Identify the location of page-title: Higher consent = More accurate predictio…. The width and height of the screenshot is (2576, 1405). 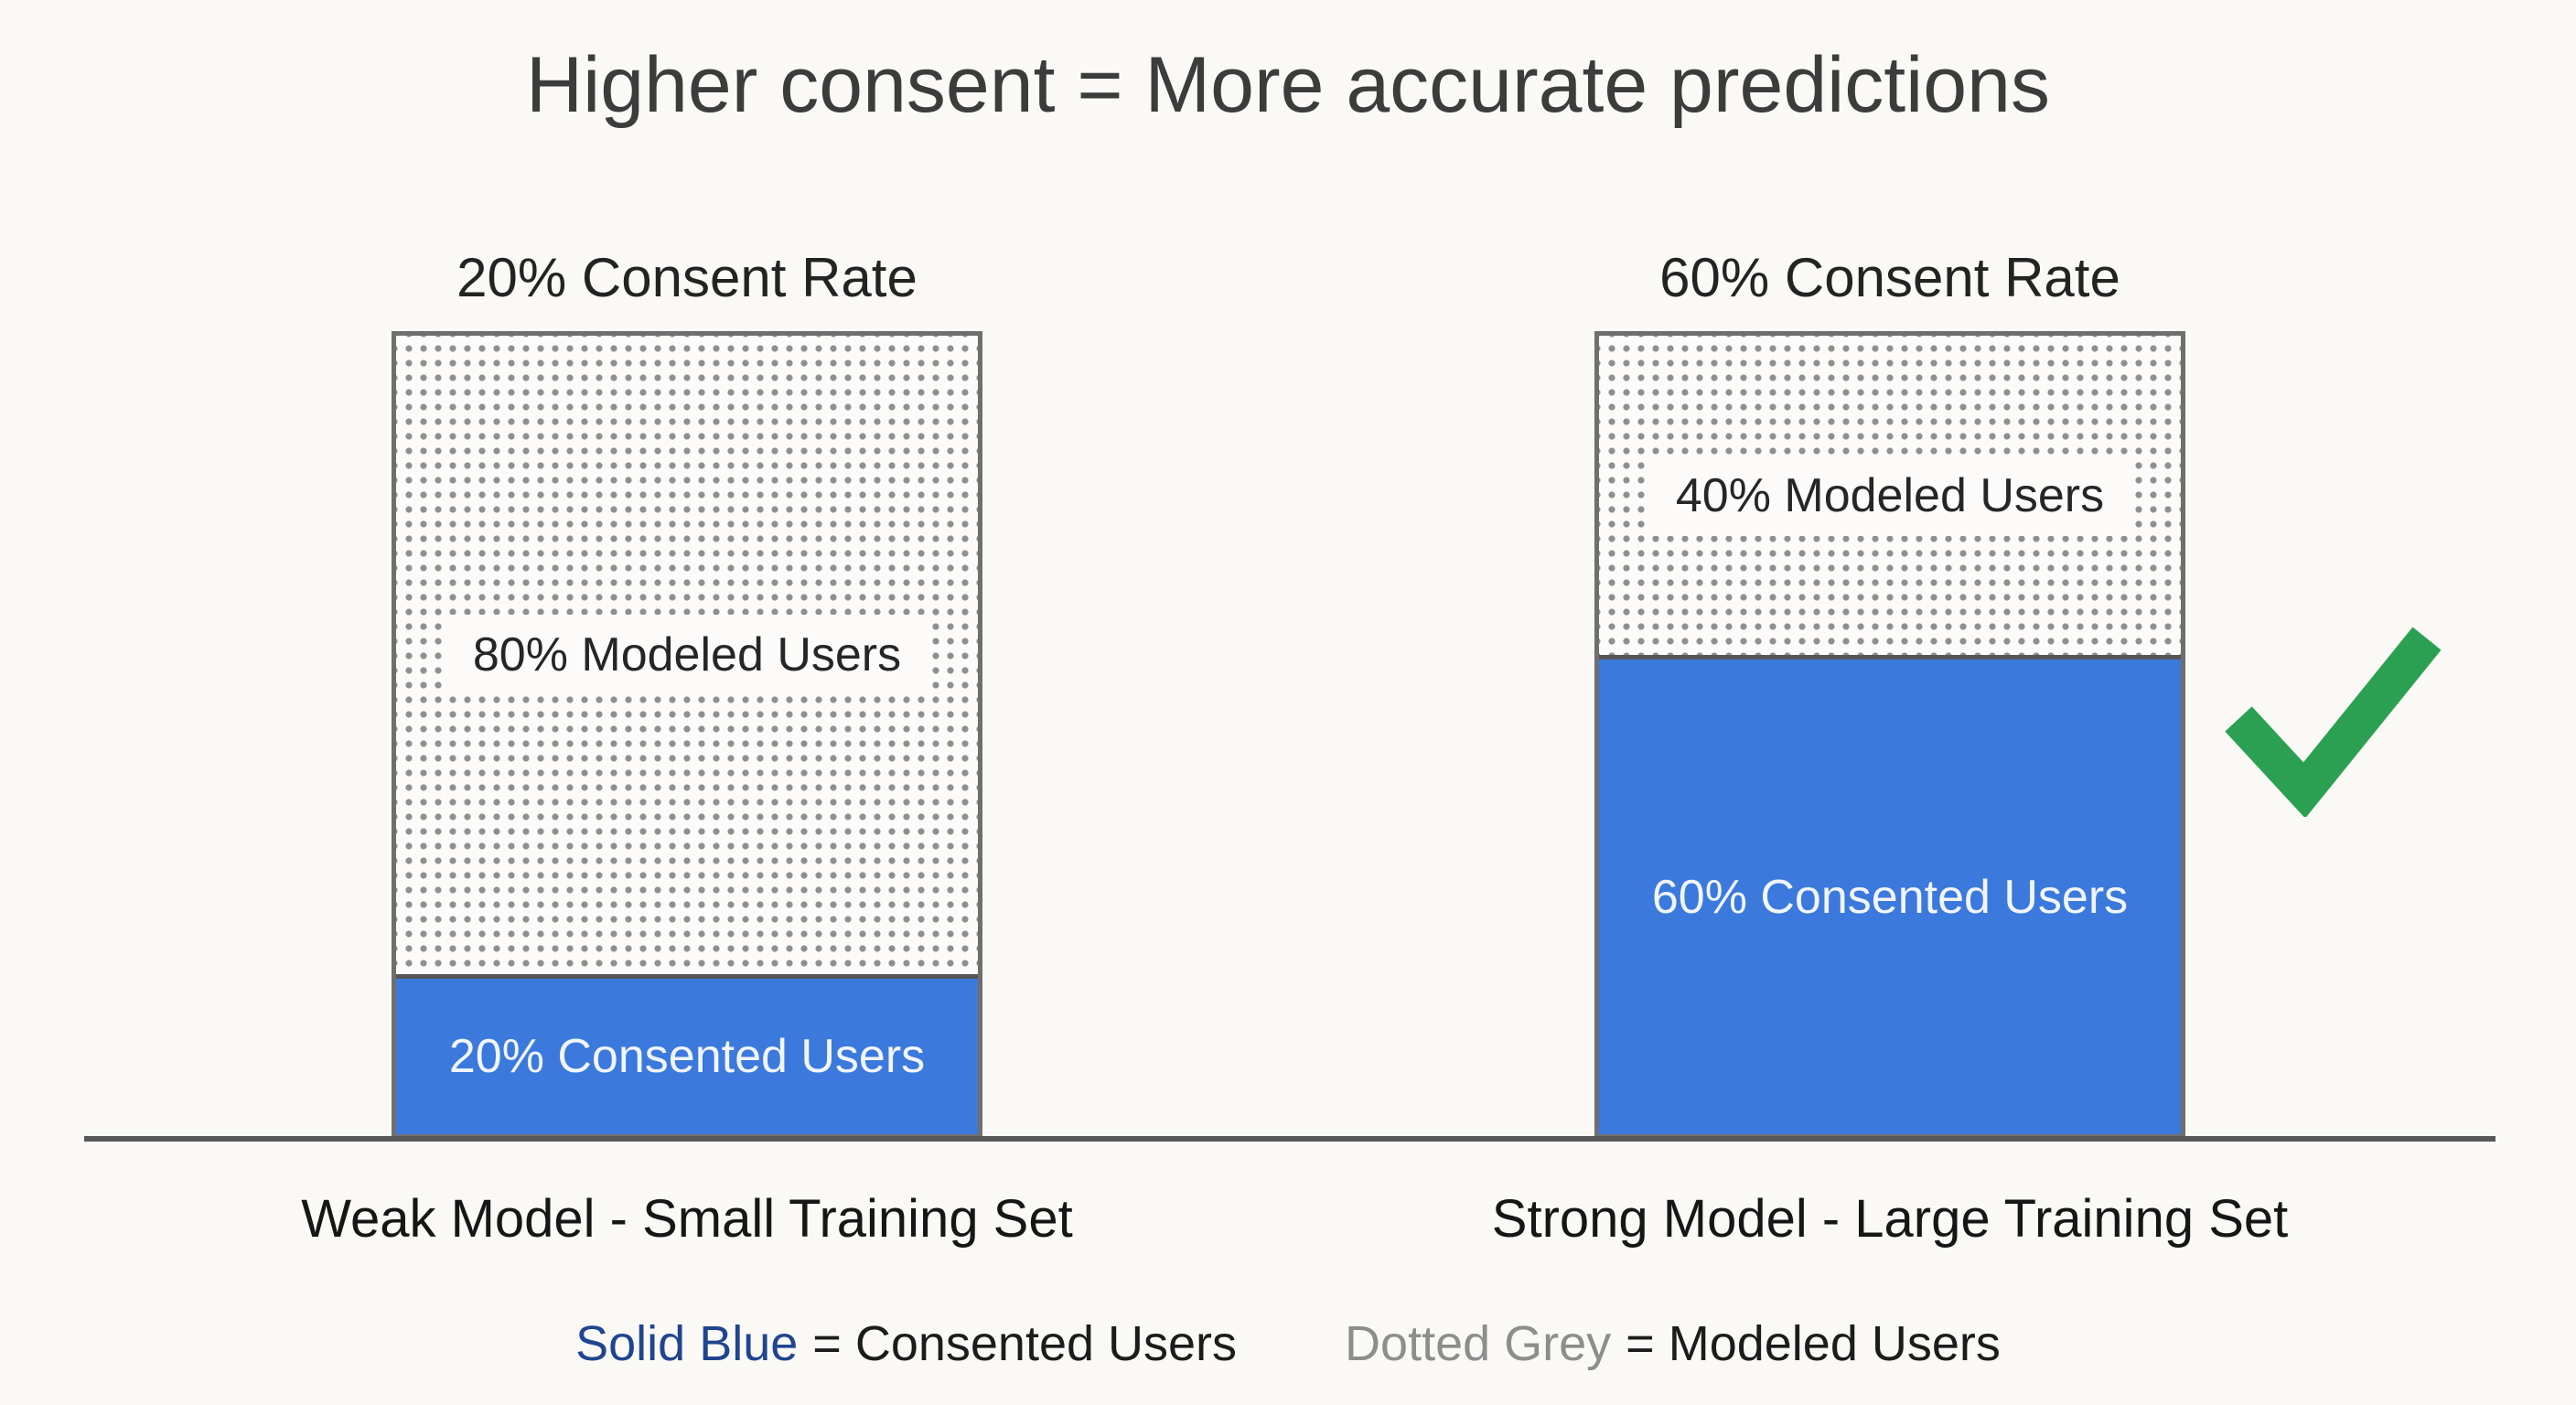
(1288, 85).